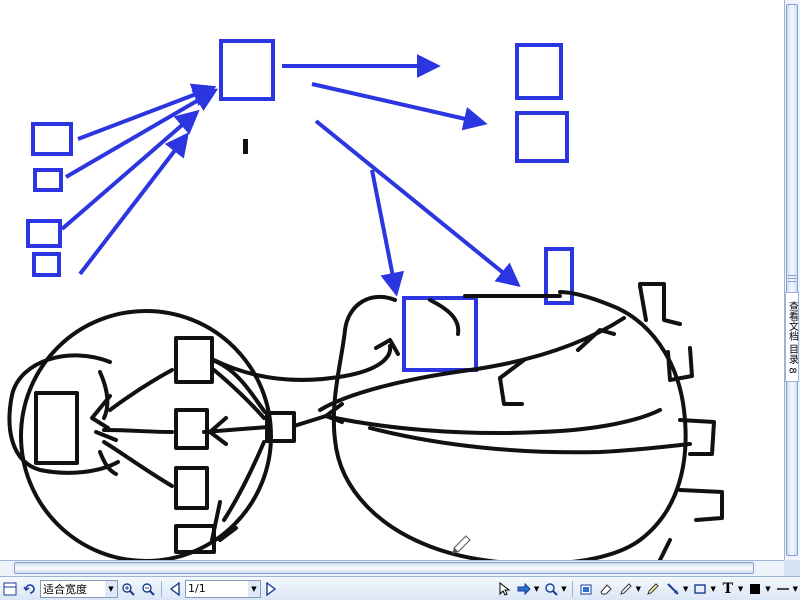 The height and width of the screenshot is (600, 800). What do you see at coordinates (65, 589) in the screenshot?
I see `zoom-select-value: 适合宽度` at bounding box center [65, 589].